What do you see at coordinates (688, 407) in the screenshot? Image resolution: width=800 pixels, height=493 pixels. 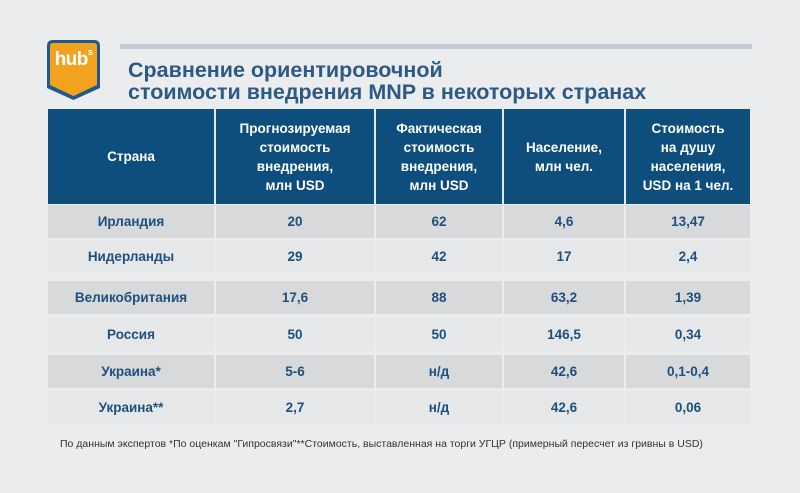 I see `cell-cost-per-capita: 0,06` at bounding box center [688, 407].